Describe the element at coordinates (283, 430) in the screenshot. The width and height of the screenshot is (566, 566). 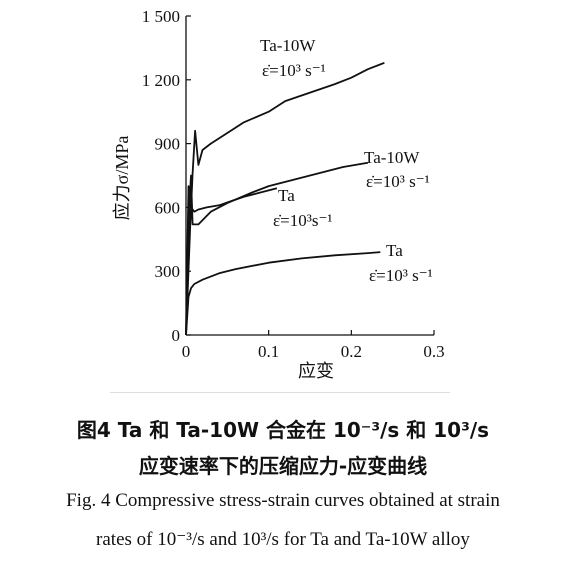
I see `caption-zh-line1: 图4 Ta 和 Ta-10W 合金在 10⁻³/s 和 10³/s` at that location.